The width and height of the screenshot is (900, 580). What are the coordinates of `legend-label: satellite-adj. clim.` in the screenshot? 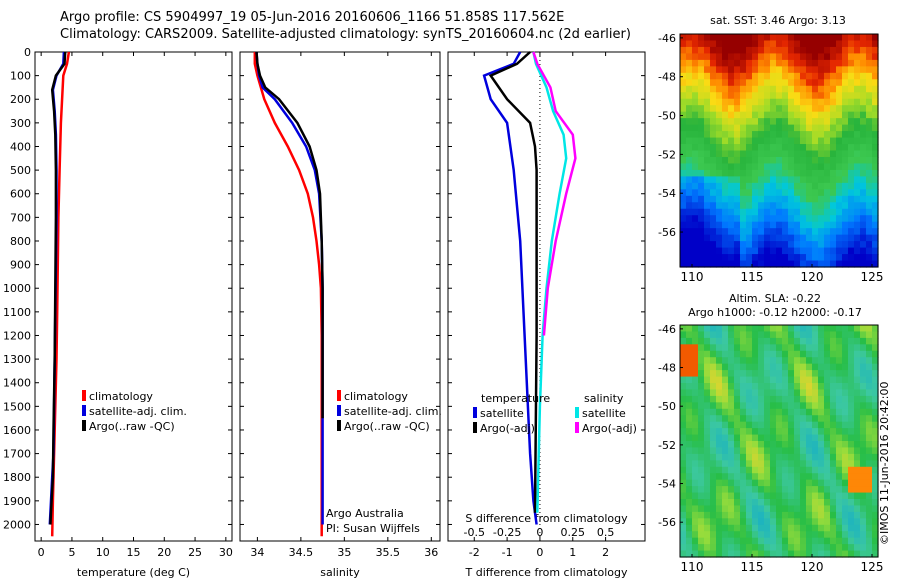 It's located at (393, 411).